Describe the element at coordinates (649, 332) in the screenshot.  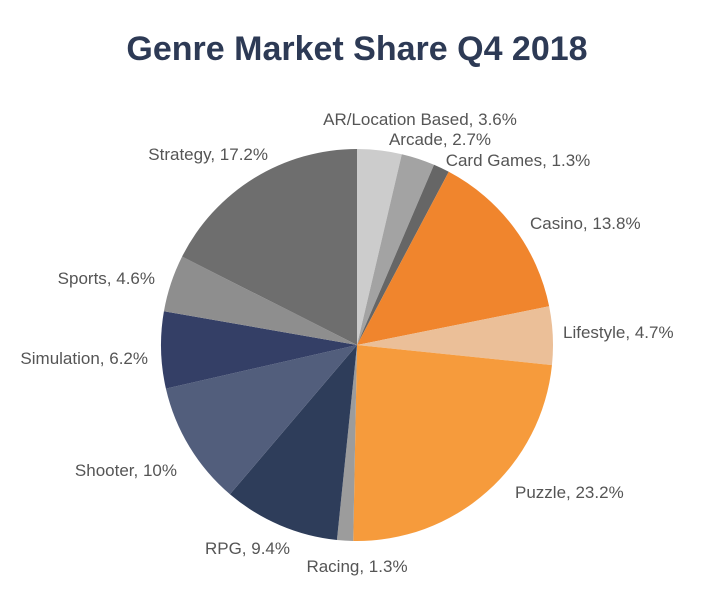
I see `value-label: , 4.7%` at that location.